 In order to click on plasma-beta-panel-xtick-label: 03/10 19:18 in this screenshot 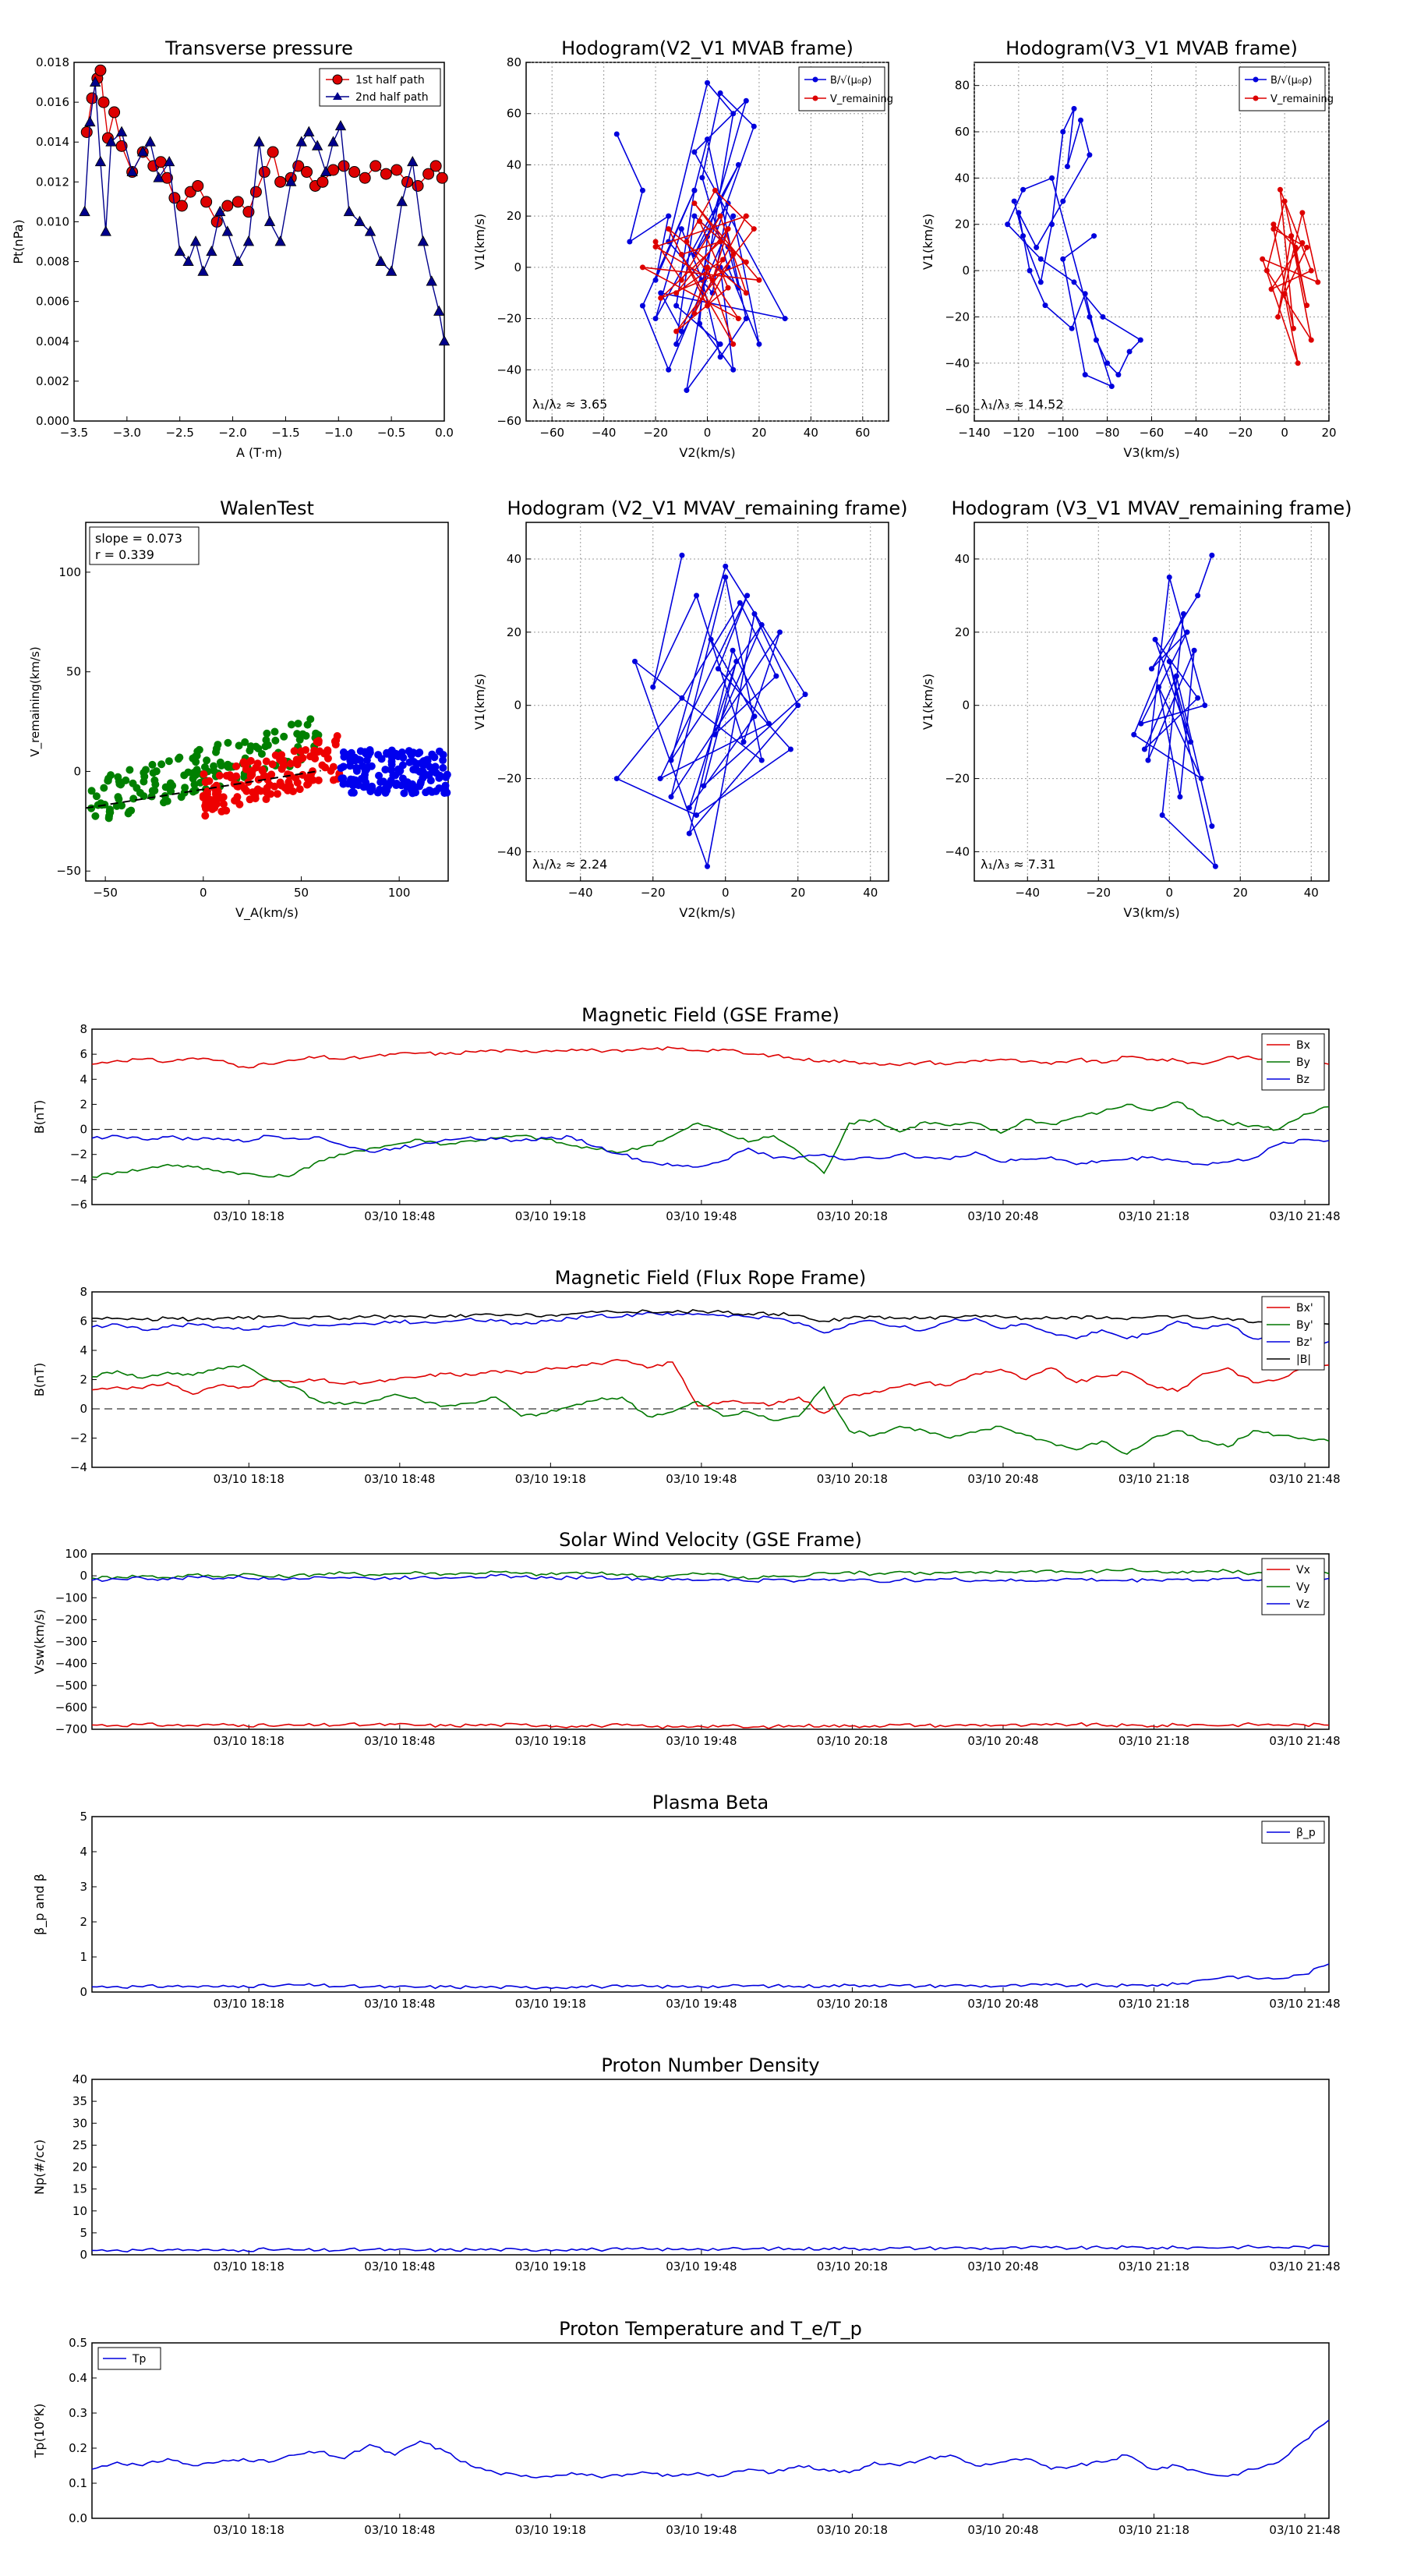, I will do `click(550, 2004)`.